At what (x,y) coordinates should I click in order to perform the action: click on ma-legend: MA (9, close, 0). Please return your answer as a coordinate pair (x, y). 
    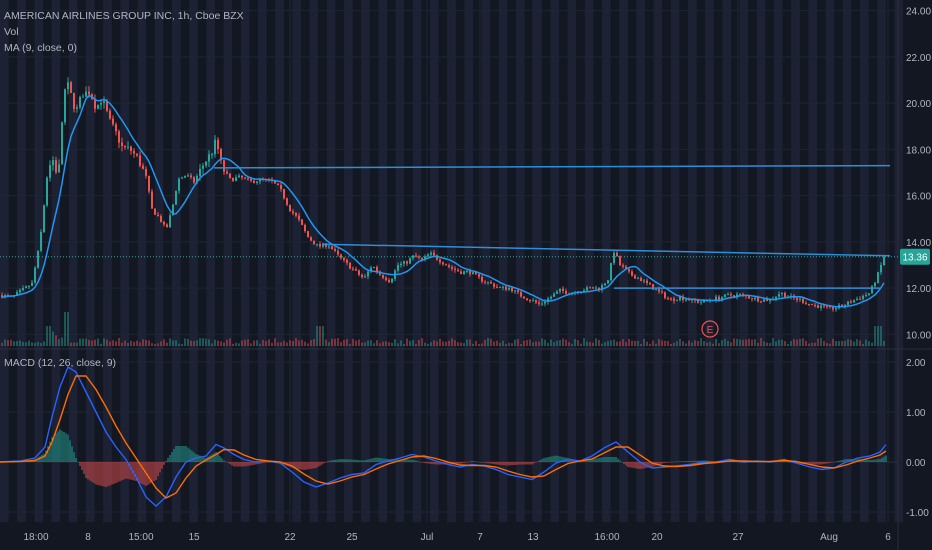
    Looking at the image, I should click on (40, 48).